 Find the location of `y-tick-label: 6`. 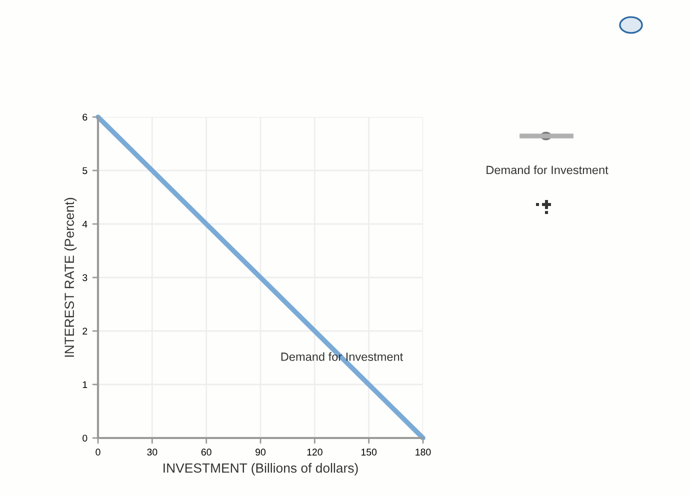

y-tick-label: 6 is located at coordinates (85, 117).